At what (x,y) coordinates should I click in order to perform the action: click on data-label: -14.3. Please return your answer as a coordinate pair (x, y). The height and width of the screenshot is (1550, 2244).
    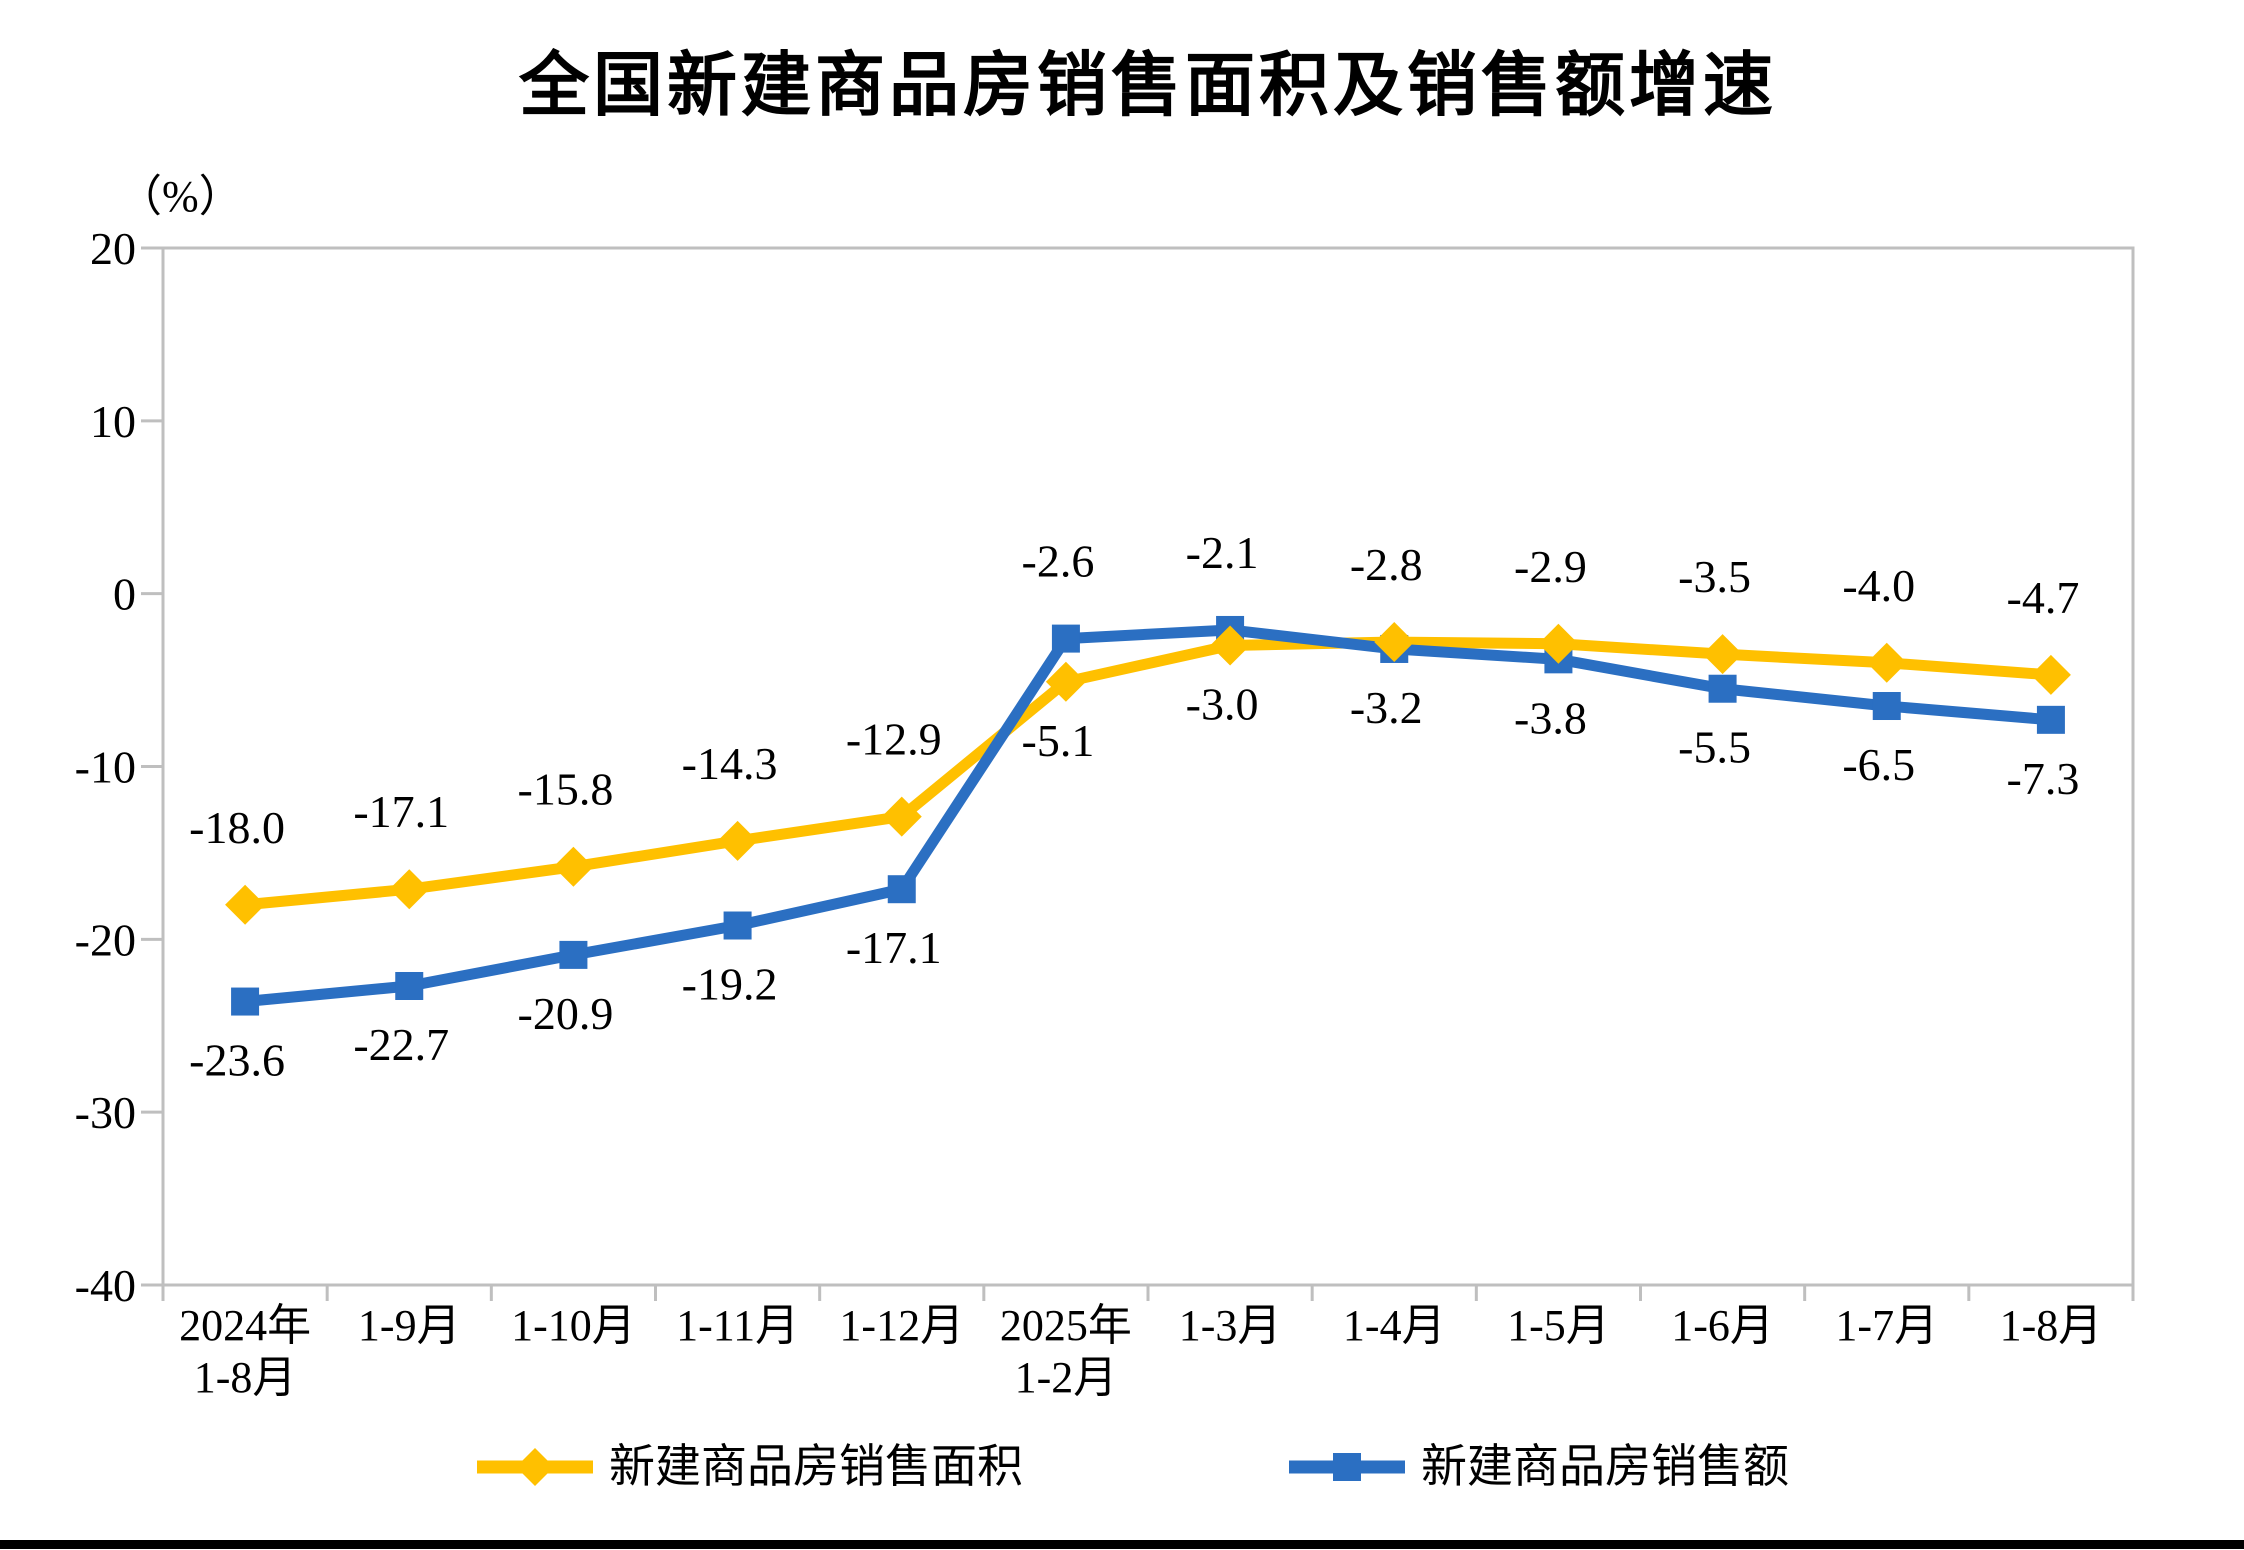
    Looking at the image, I should click on (730, 763).